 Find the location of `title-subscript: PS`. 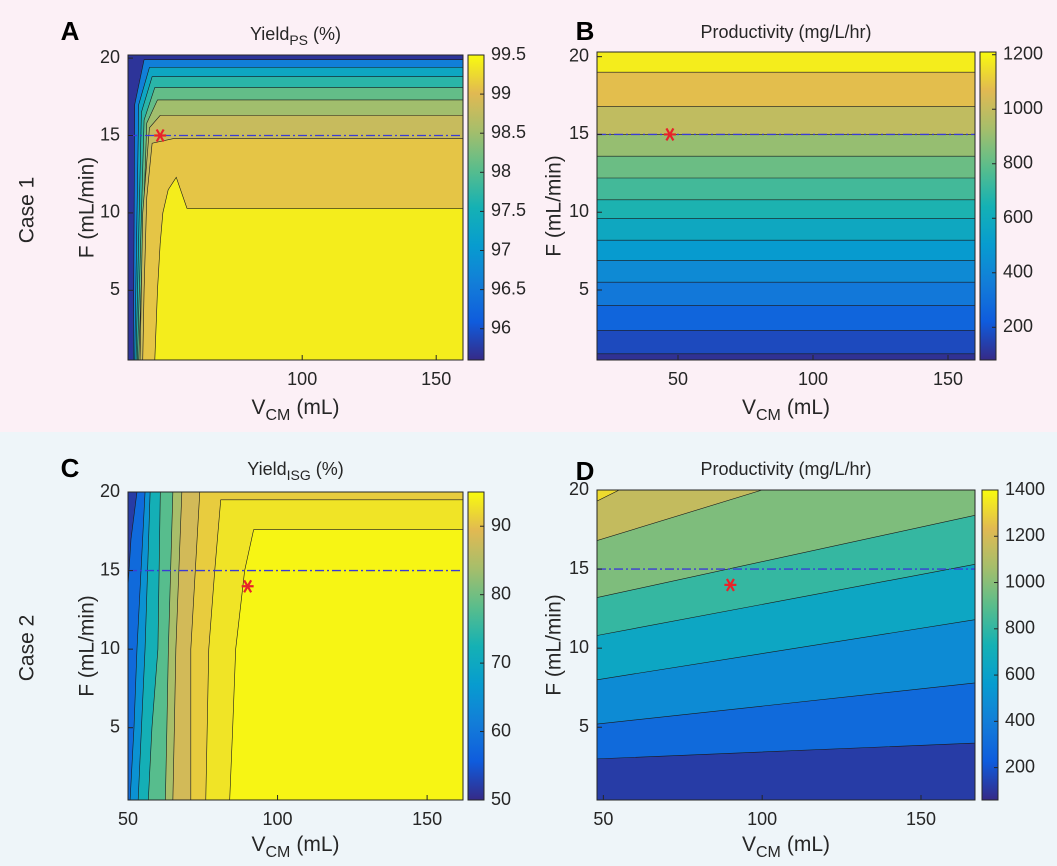

title-subscript: PS is located at coordinates (298, 40).